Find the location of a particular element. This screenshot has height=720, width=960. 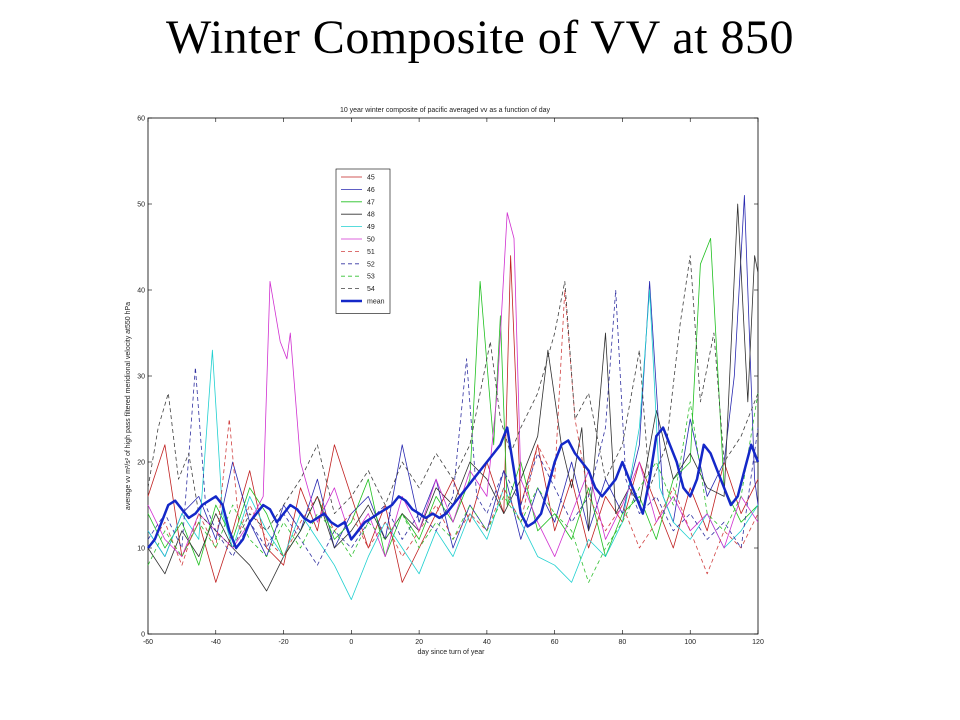

legend-label-53: 53 is located at coordinates (371, 277).